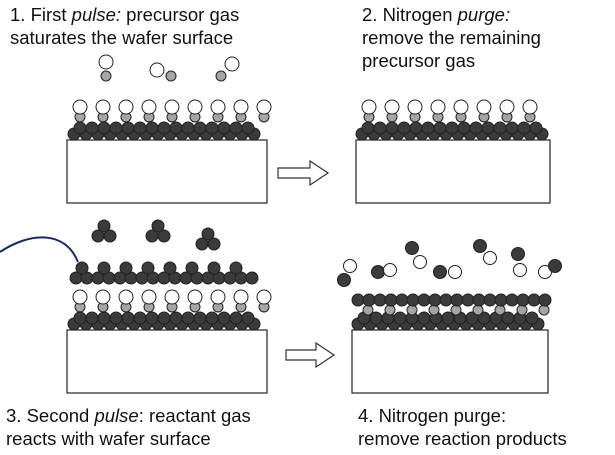 The height and width of the screenshot is (455, 615). Describe the element at coordinates (39, 249) in the screenshot. I see `annotation-curve` at that location.